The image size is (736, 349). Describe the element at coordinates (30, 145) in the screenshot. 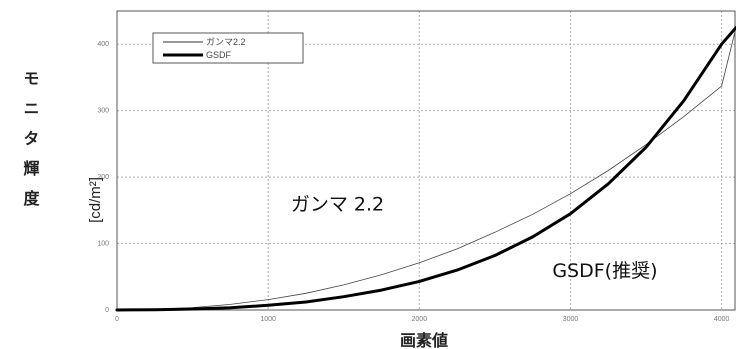

I see `y-axis-label: モニタ輝度` at that location.